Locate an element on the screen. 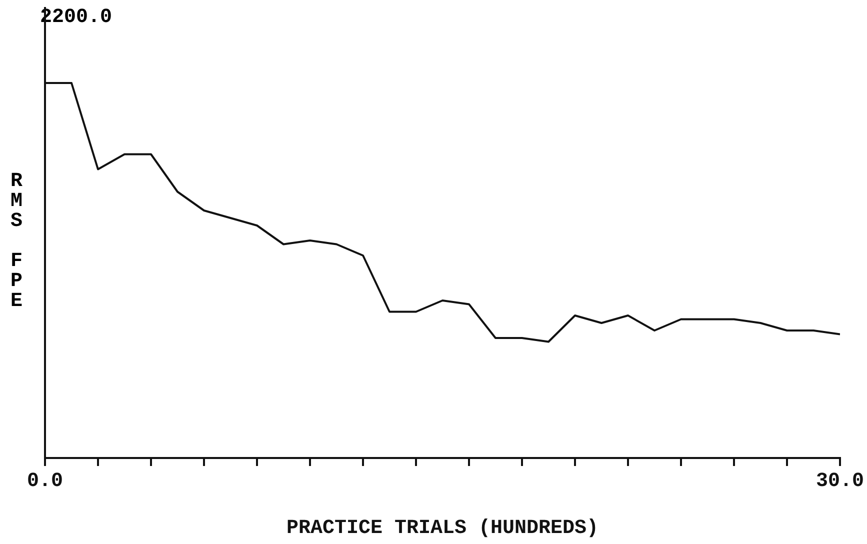 The height and width of the screenshot is (544, 867). x-tick-label: 30.0 is located at coordinates (840, 482).